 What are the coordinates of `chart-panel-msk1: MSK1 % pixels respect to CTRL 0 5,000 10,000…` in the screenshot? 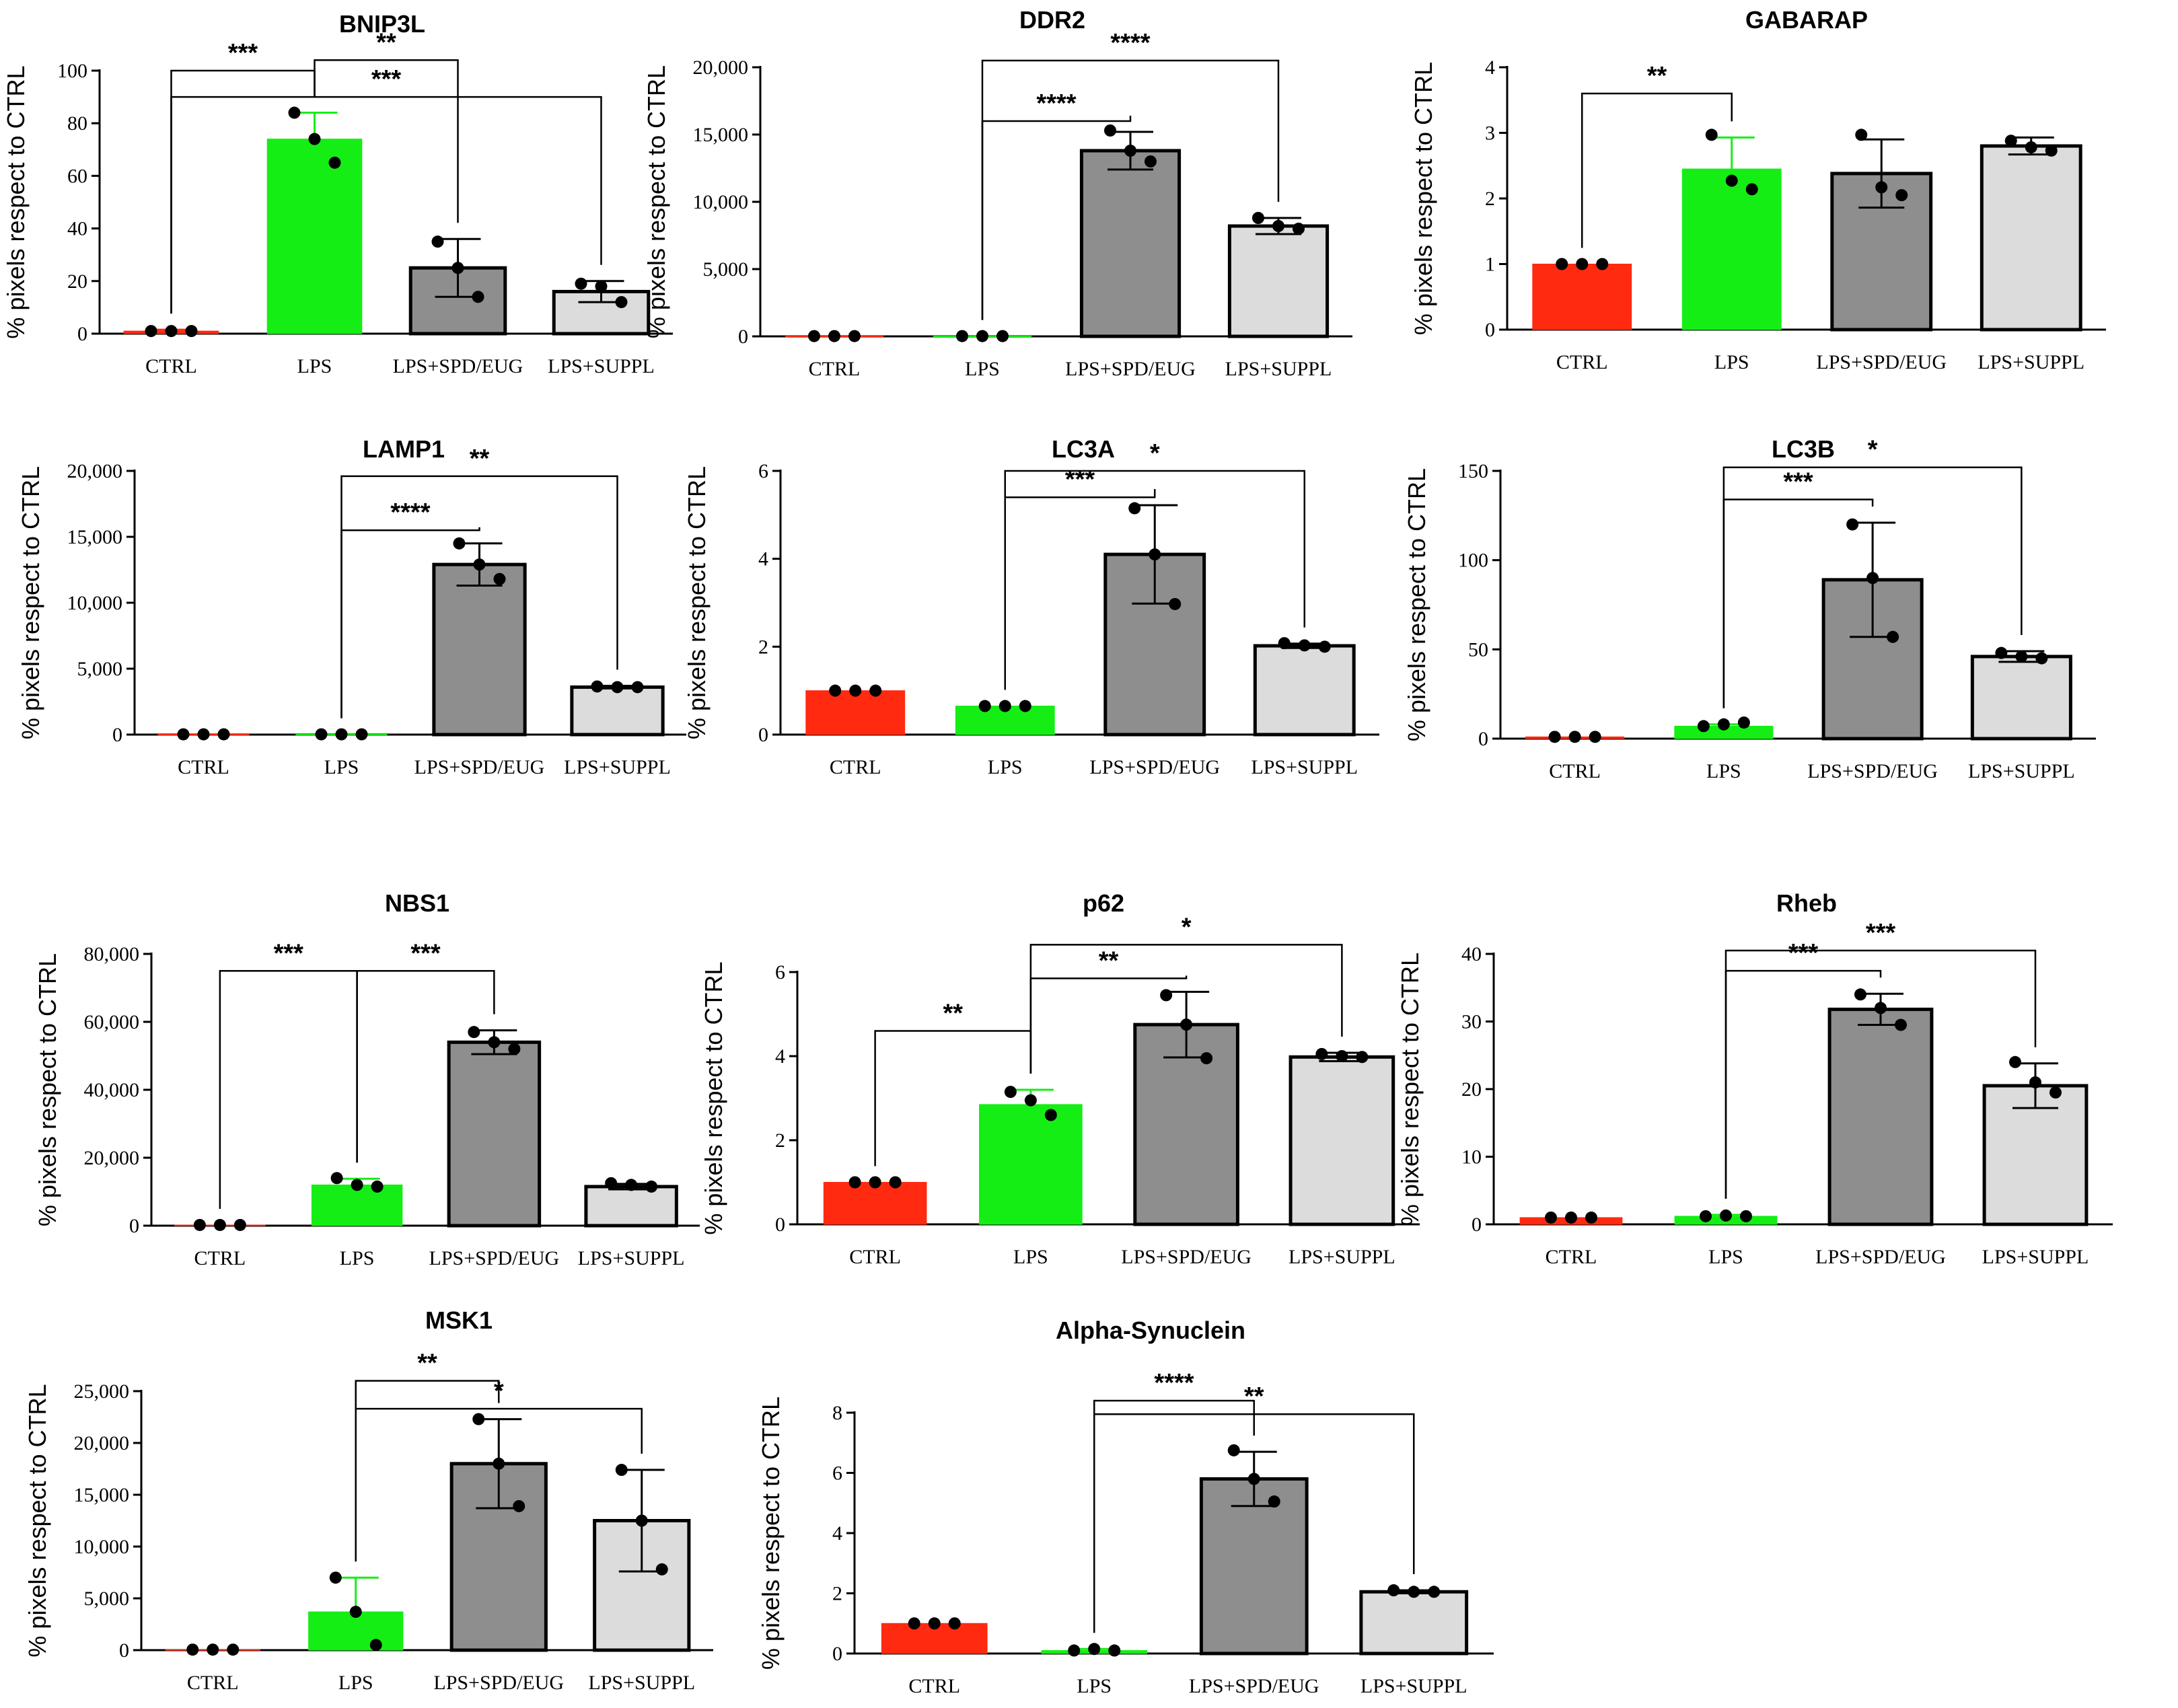 It's located at (368, 1500).